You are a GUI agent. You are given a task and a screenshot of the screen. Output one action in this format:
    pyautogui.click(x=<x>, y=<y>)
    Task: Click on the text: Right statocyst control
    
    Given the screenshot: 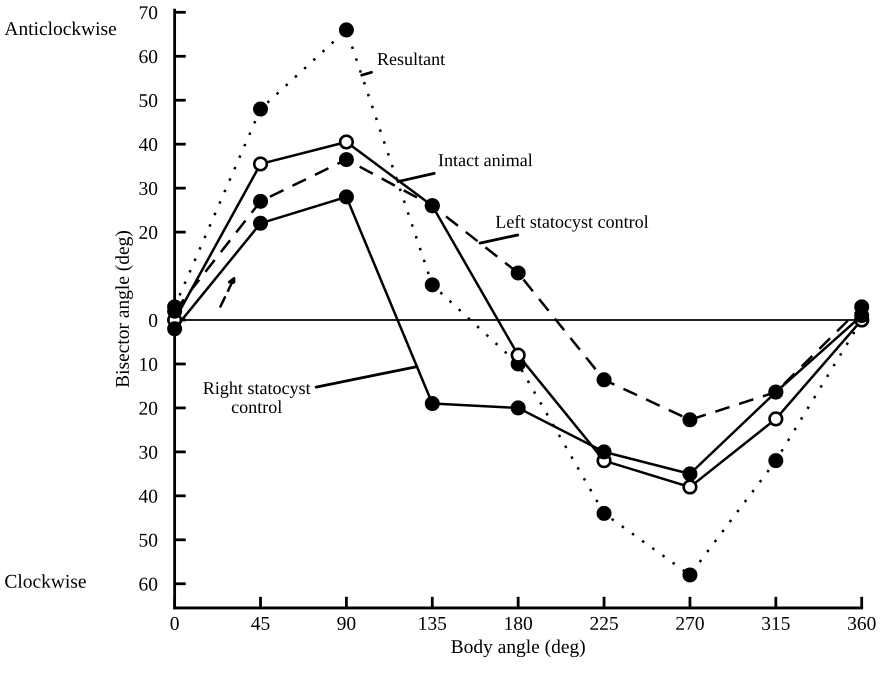 What is the action you would take?
    pyautogui.click(x=257, y=397)
    